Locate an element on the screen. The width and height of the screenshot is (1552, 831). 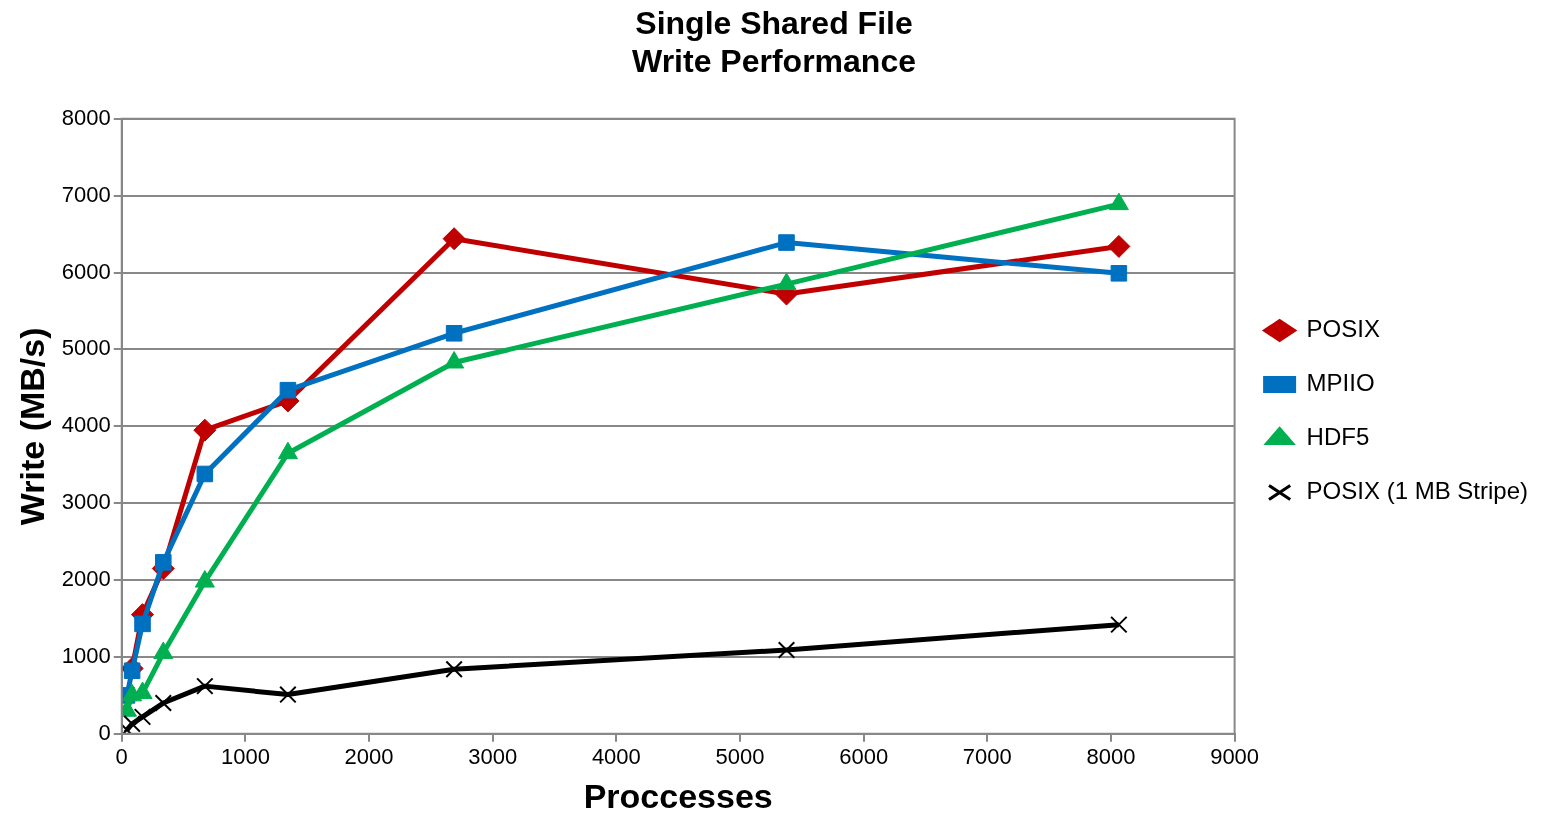
legend-label: POSIX is located at coordinates (1343, 329).